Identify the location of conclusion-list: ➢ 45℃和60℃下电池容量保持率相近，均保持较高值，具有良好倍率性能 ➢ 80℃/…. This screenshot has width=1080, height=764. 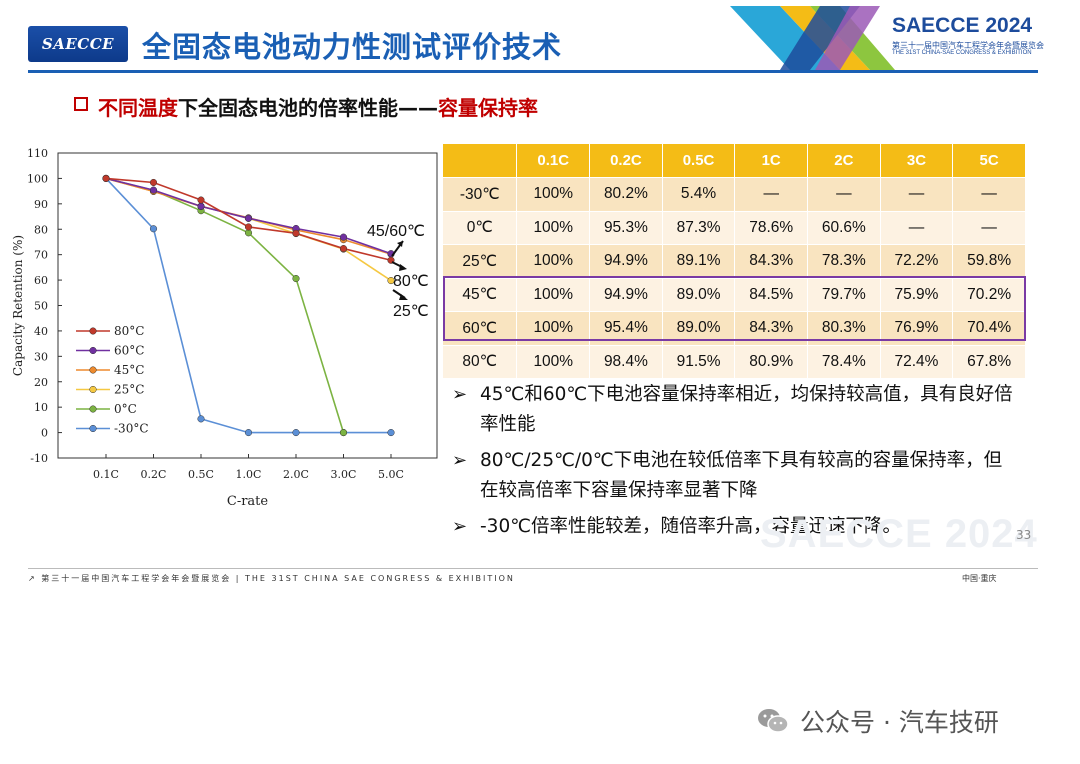
(734, 464).